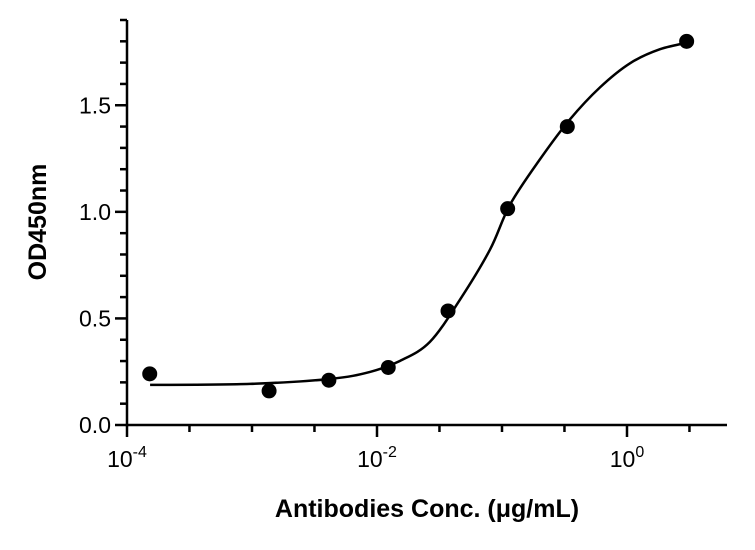 The image size is (755, 550). Describe the element at coordinates (38, 222) in the screenshot. I see `y-axis-title: OD450nm` at that location.